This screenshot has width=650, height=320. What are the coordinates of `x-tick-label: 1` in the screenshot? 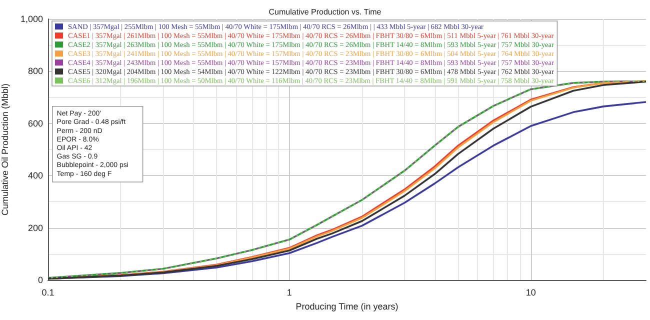 It's located at (289, 293).